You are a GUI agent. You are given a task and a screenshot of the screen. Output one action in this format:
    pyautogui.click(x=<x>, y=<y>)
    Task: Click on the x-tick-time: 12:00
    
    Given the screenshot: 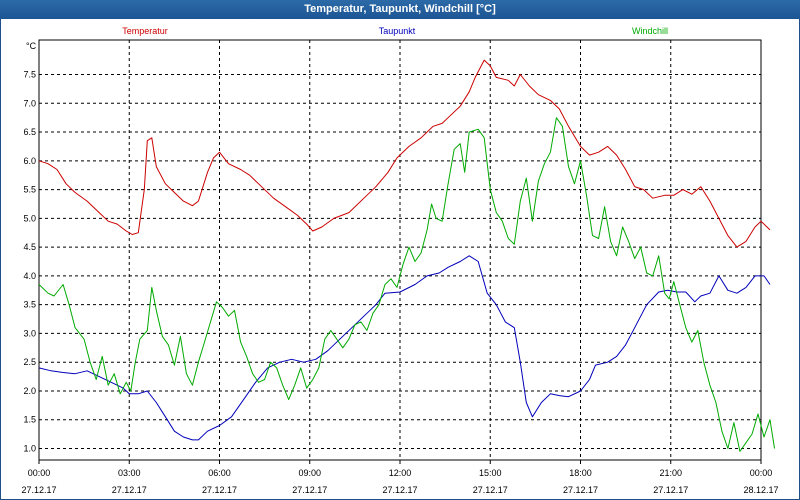 What is the action you would take?
    pyautogui.click(x=400, y=473)
    